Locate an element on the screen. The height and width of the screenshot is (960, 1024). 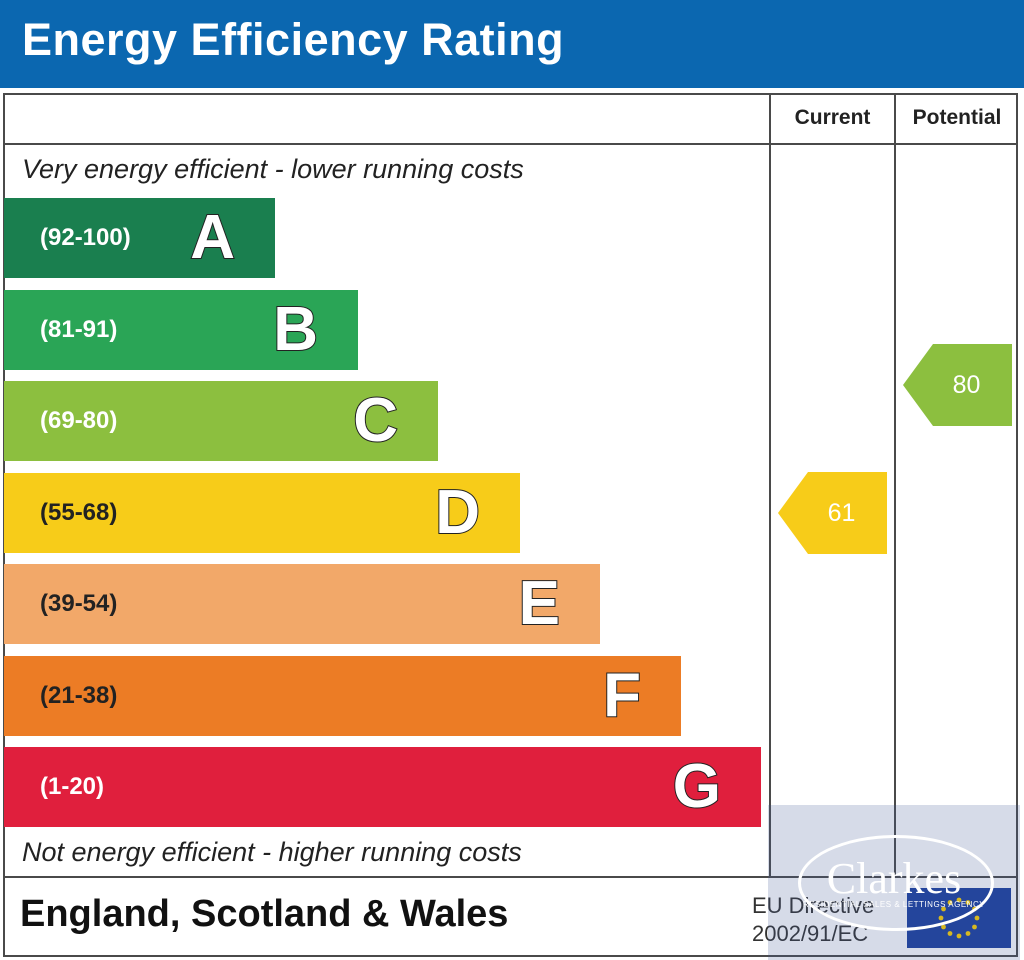
band-range-label: (21-38) is located at coordinates (79, 695).